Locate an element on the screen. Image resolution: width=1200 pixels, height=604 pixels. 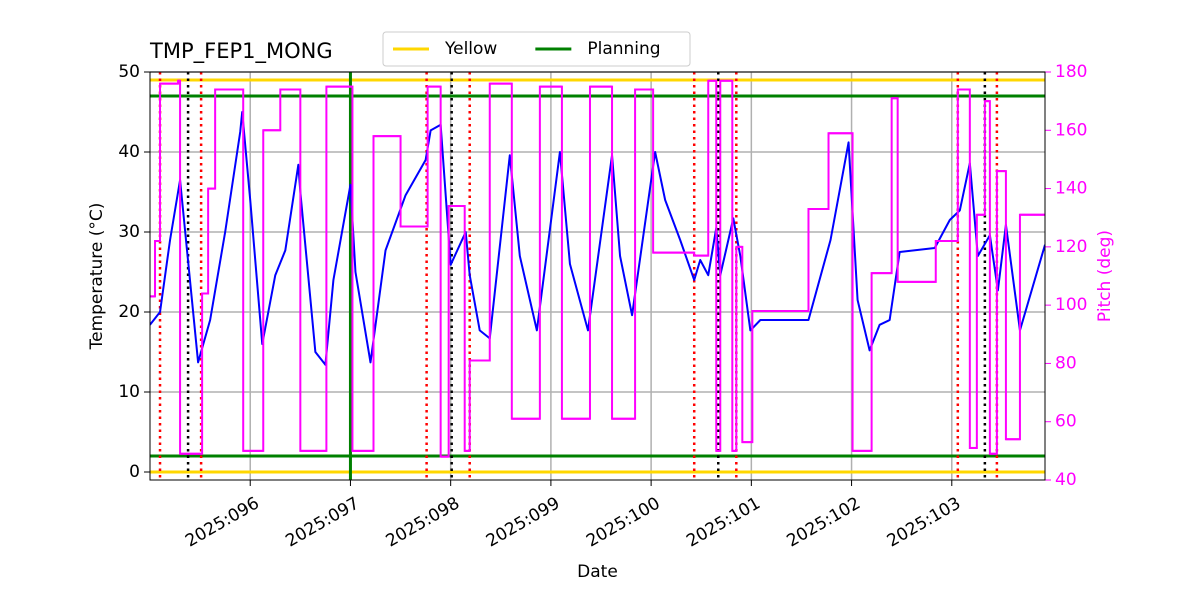
y2-tick-label: 120 is located at coordinates (1071, 247).